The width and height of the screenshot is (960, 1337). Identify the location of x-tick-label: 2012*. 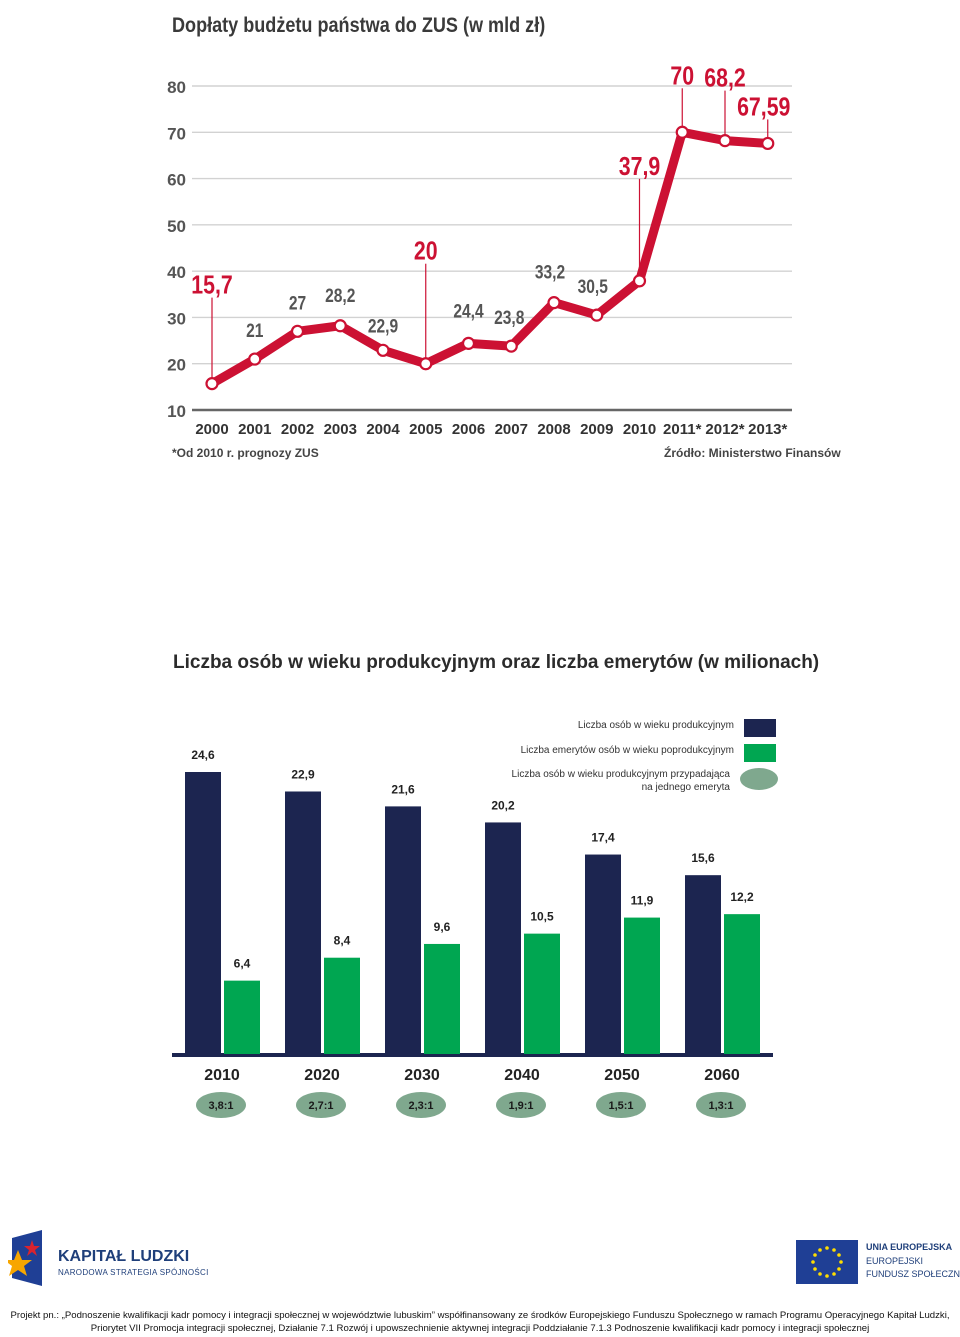
(724, 429).